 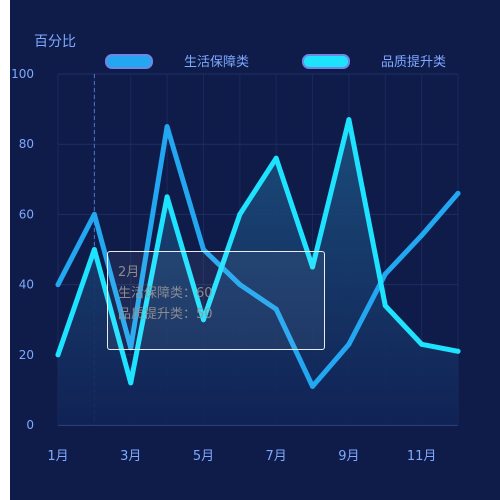 What do you see at coordinates (313, 386) in the screenshot?
I see `data-point-1-8月` at bounding box center [313, 386].